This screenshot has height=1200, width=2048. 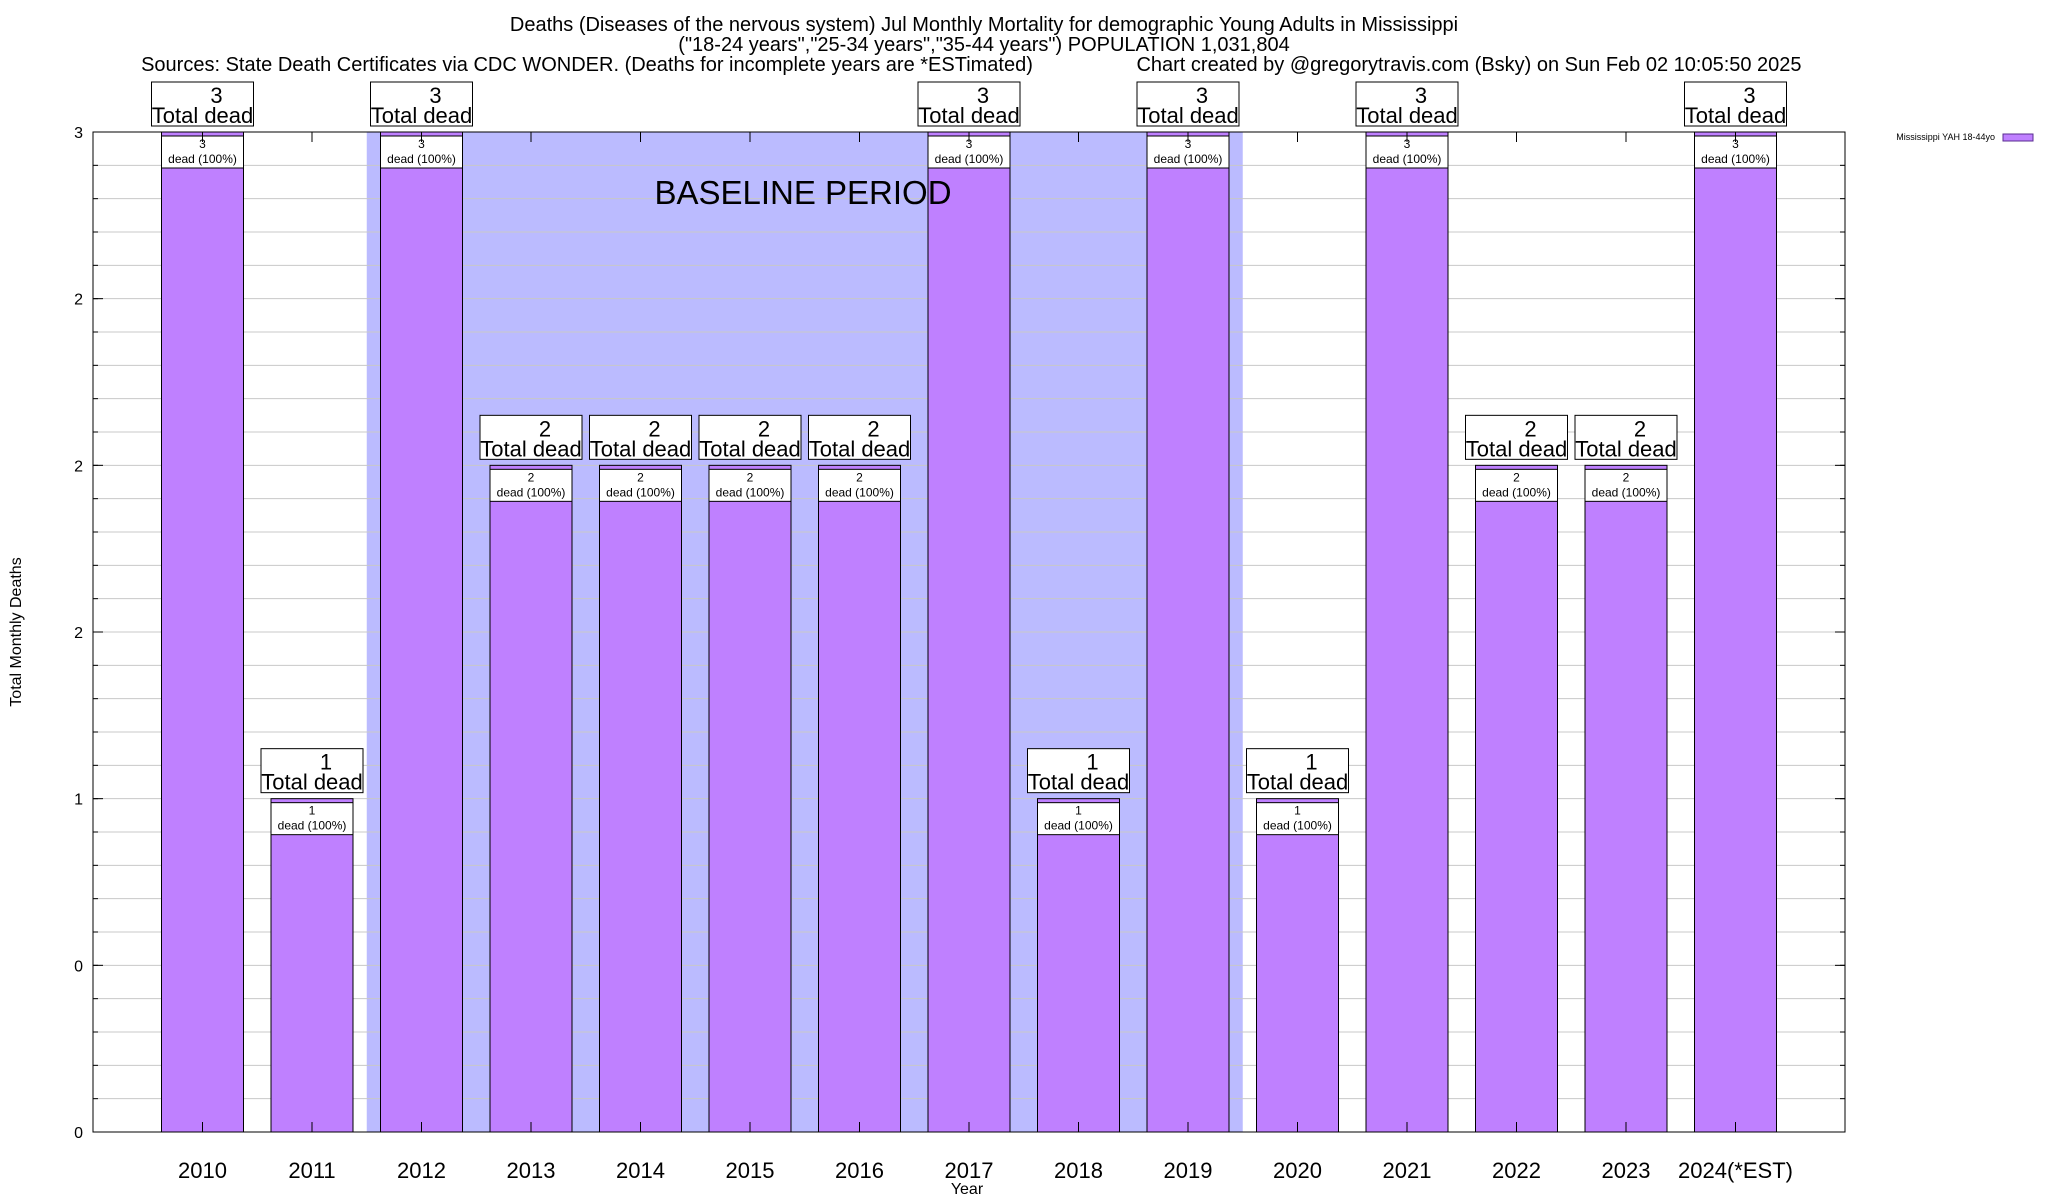 I want to click on x-tick-label: 2017, so click(x=969, y=1170).